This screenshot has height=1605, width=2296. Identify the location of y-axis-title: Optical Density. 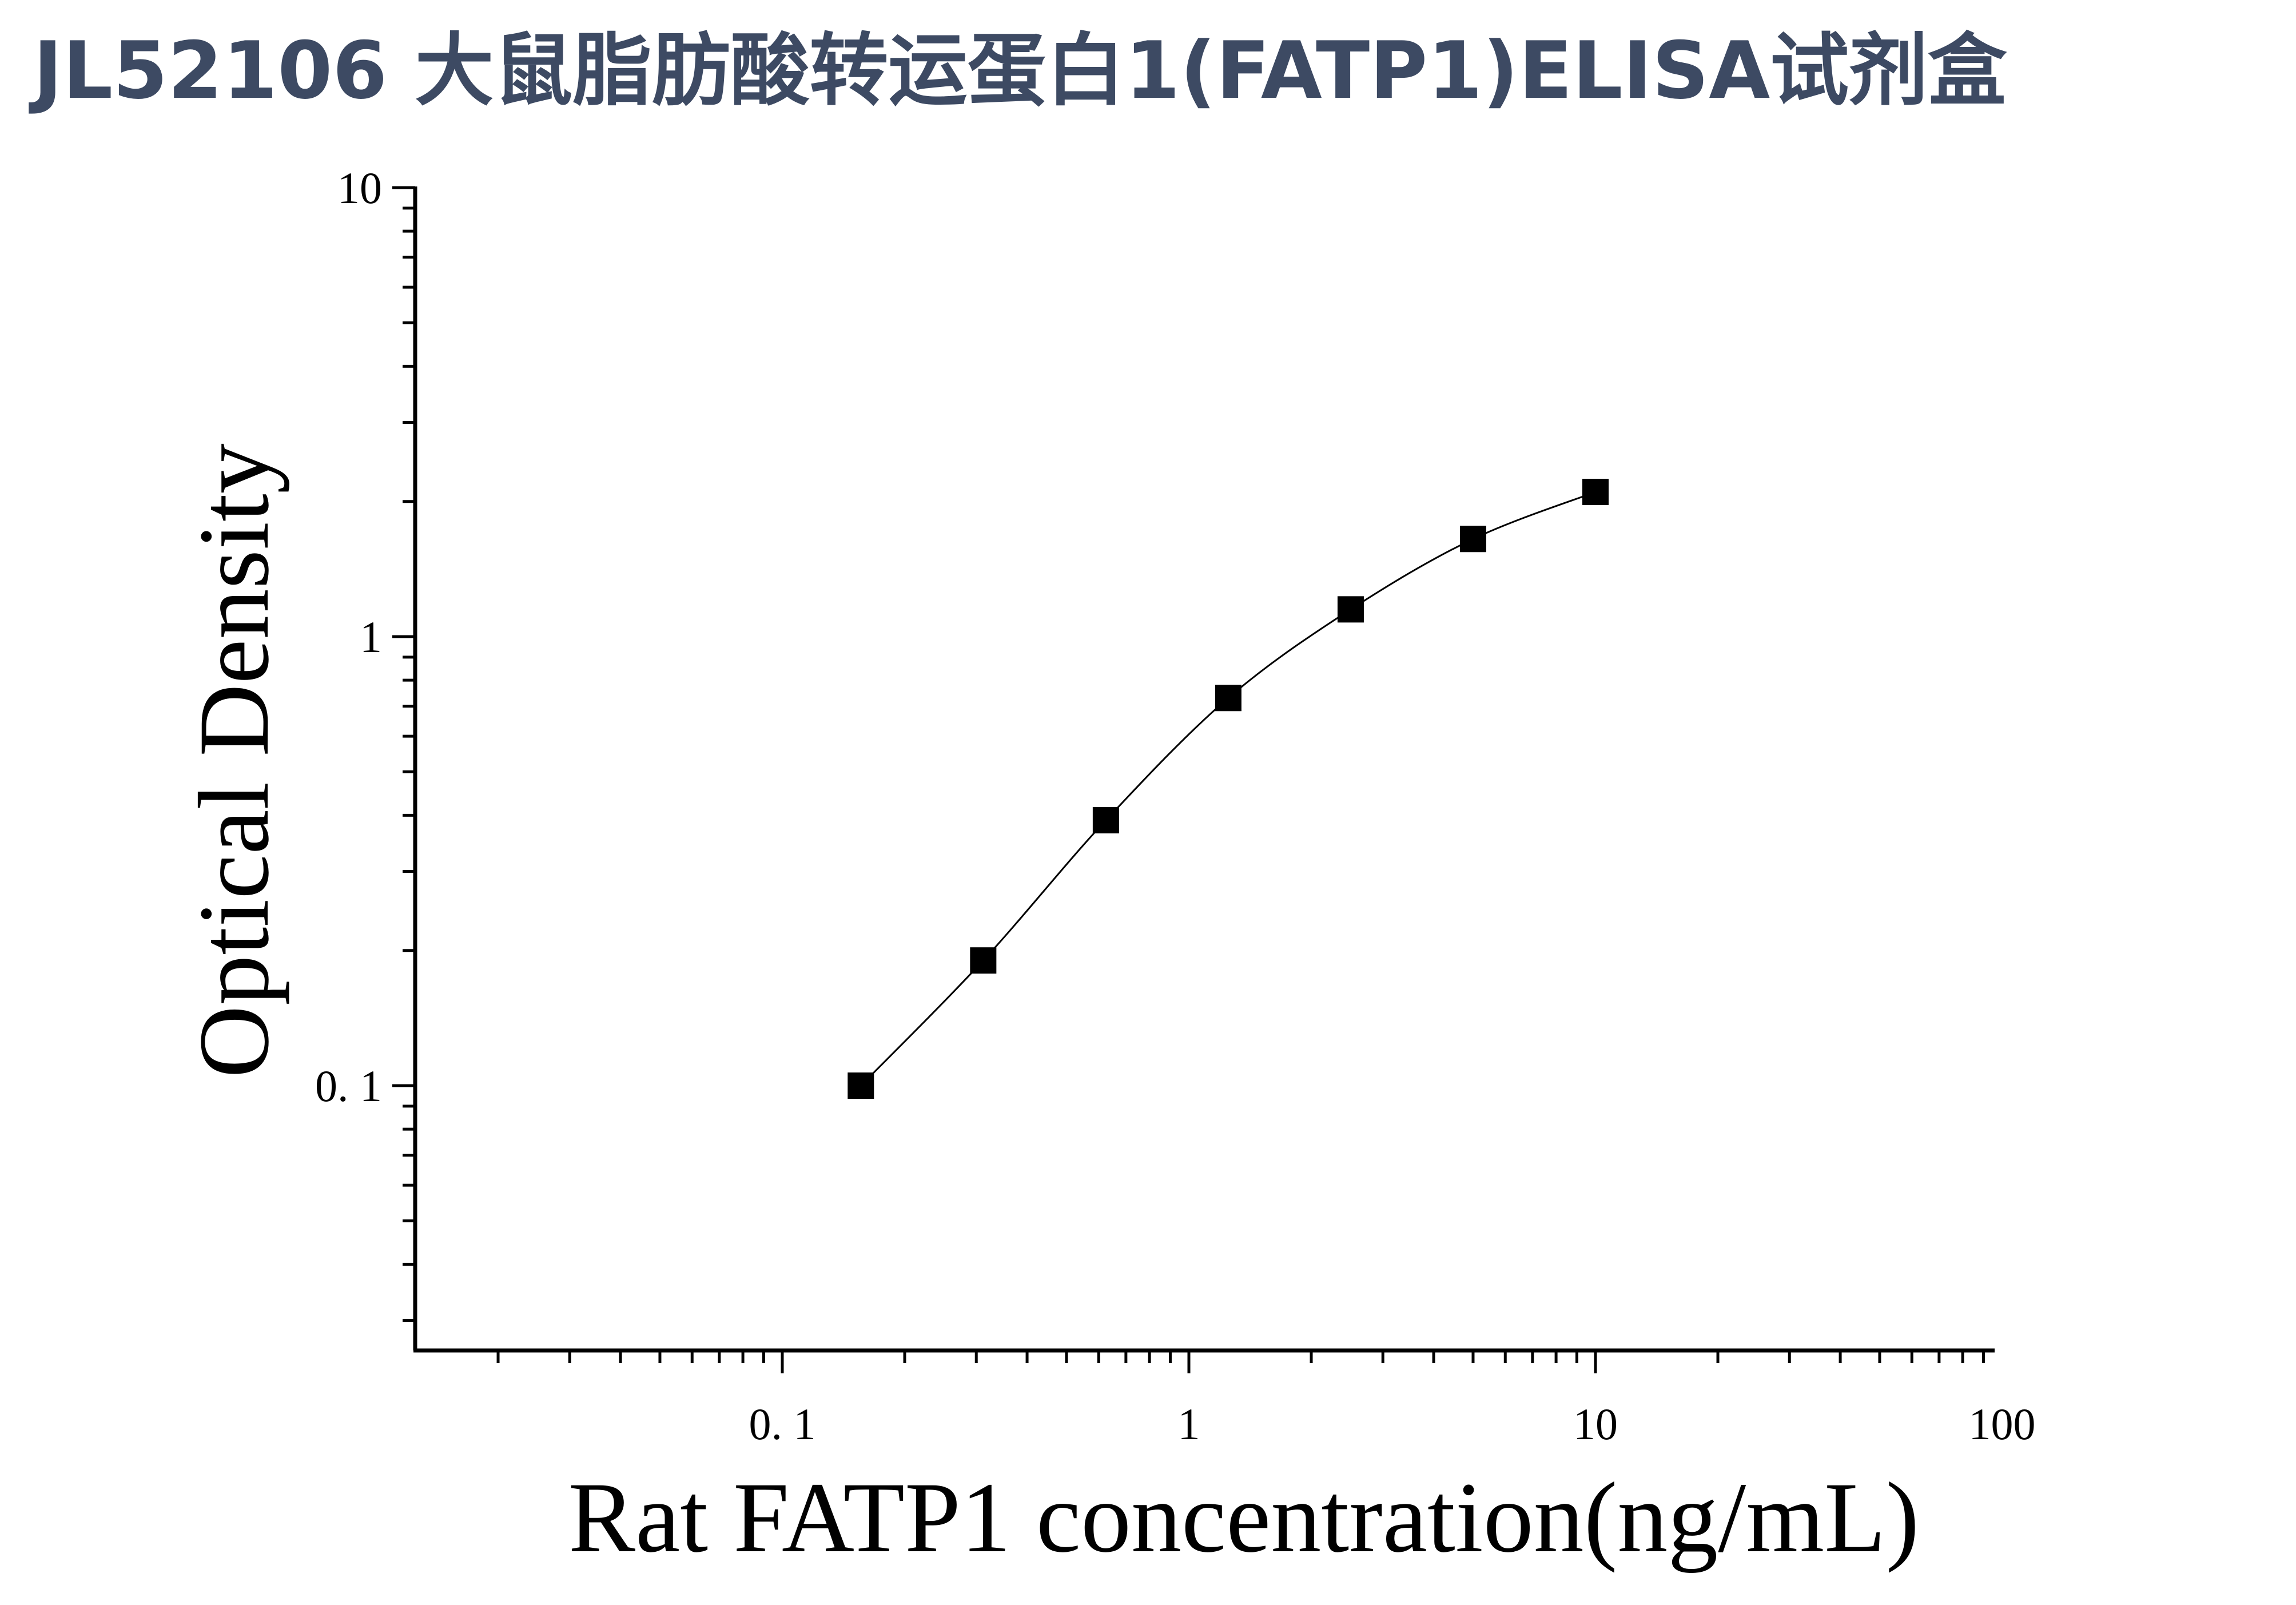
(234, 760).